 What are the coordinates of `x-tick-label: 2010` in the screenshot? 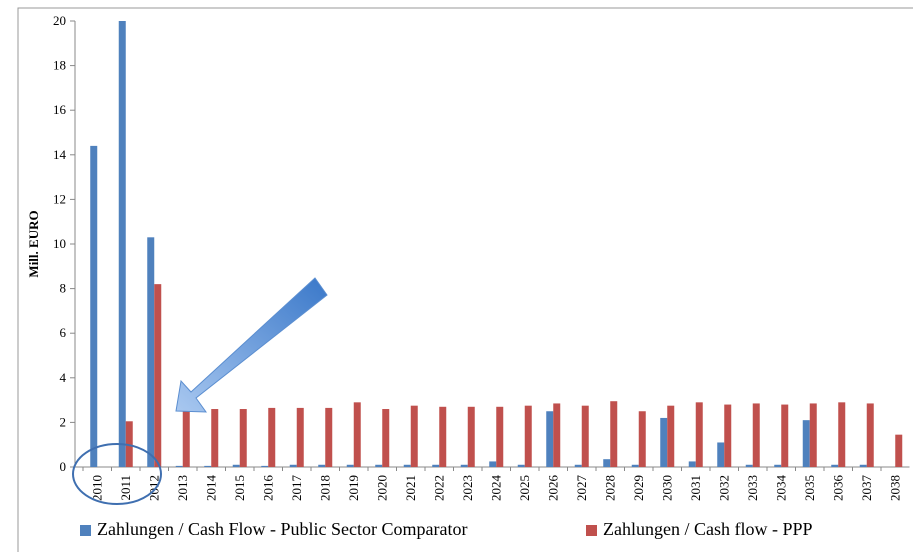 It's located at (96, 488).